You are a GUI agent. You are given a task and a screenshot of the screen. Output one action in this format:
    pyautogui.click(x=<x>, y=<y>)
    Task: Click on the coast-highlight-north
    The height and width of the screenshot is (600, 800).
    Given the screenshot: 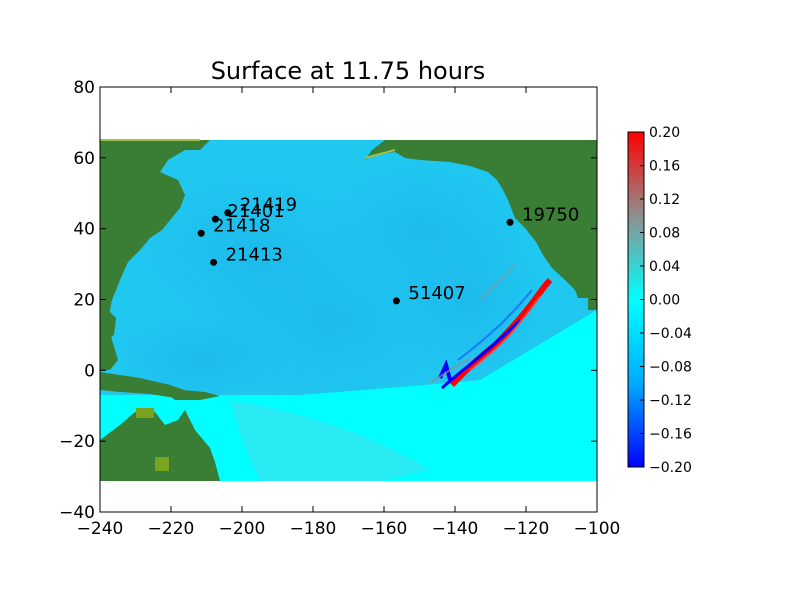 What is the action you would take?
    pyautogui.click(x=248, y=149)
    